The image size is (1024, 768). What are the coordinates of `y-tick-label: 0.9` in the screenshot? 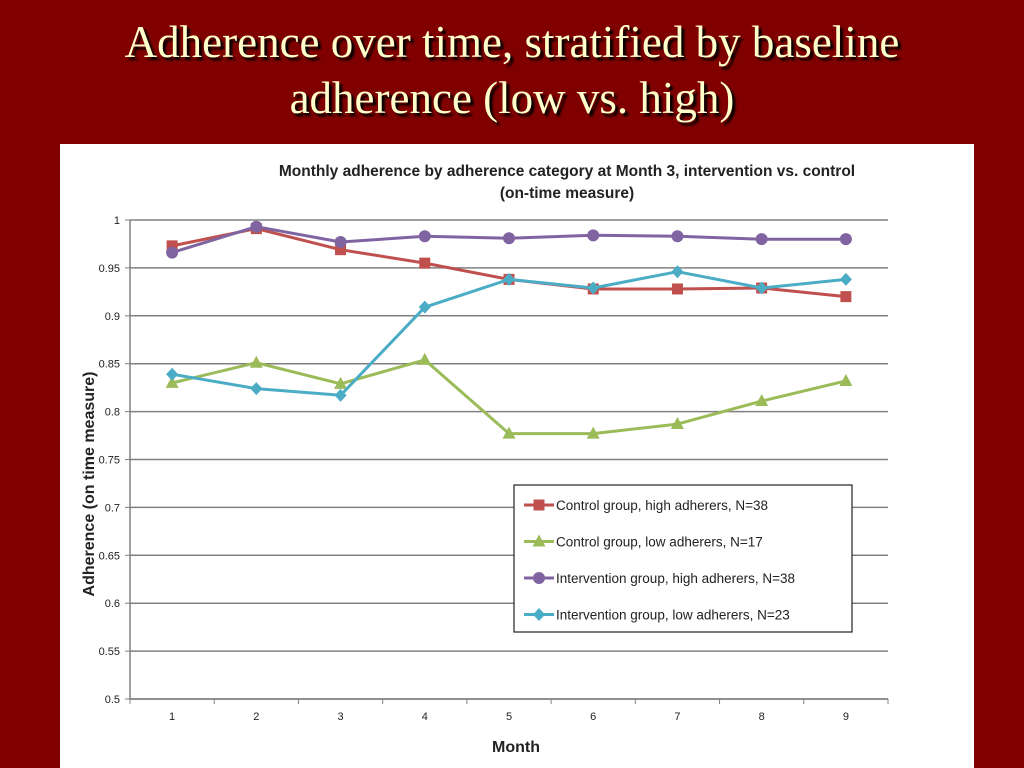 It's located at (112, 317).